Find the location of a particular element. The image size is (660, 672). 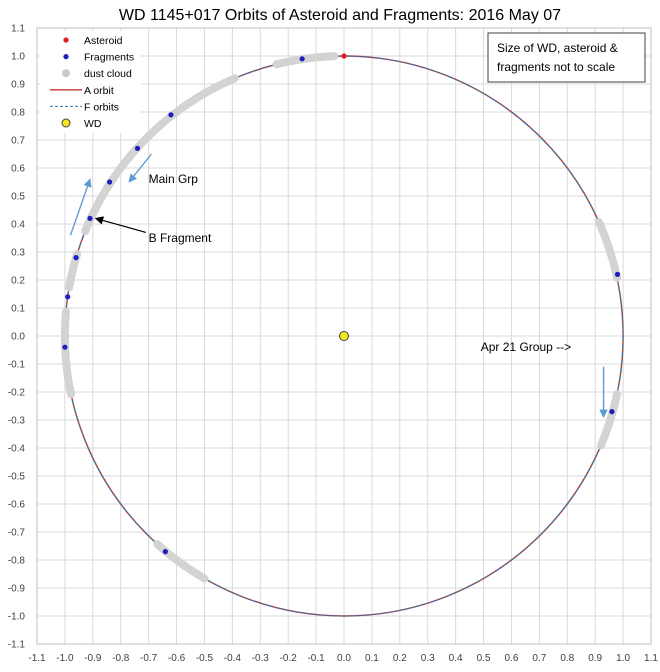

x-tick-label: -0.7 is located at coordinates (149, 658).